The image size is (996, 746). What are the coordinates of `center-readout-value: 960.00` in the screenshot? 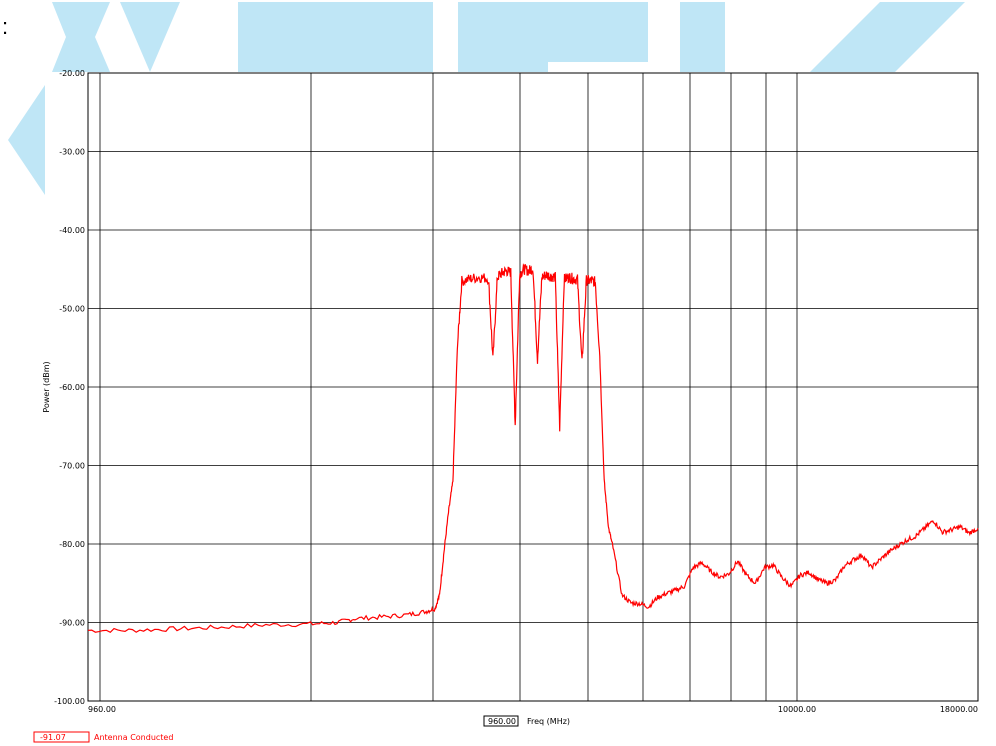 It's located at (502, 721).